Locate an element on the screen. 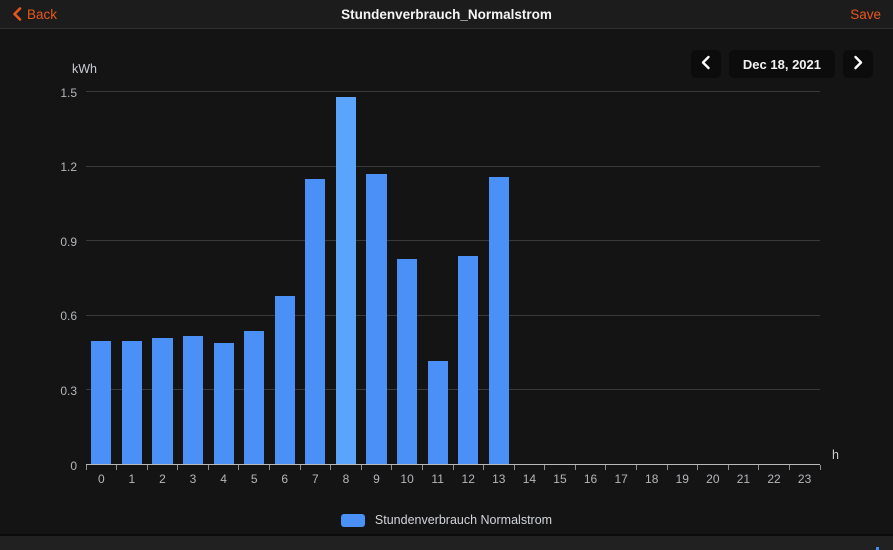 This screenshot has height=550, width=893. x-tick-label: 13 is located at coordinates (499, 479).